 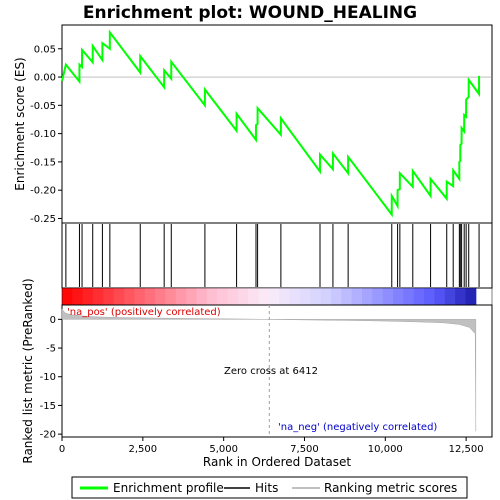 I want to click on metric-y-tick-label: -5, so click(x=51, y=349).